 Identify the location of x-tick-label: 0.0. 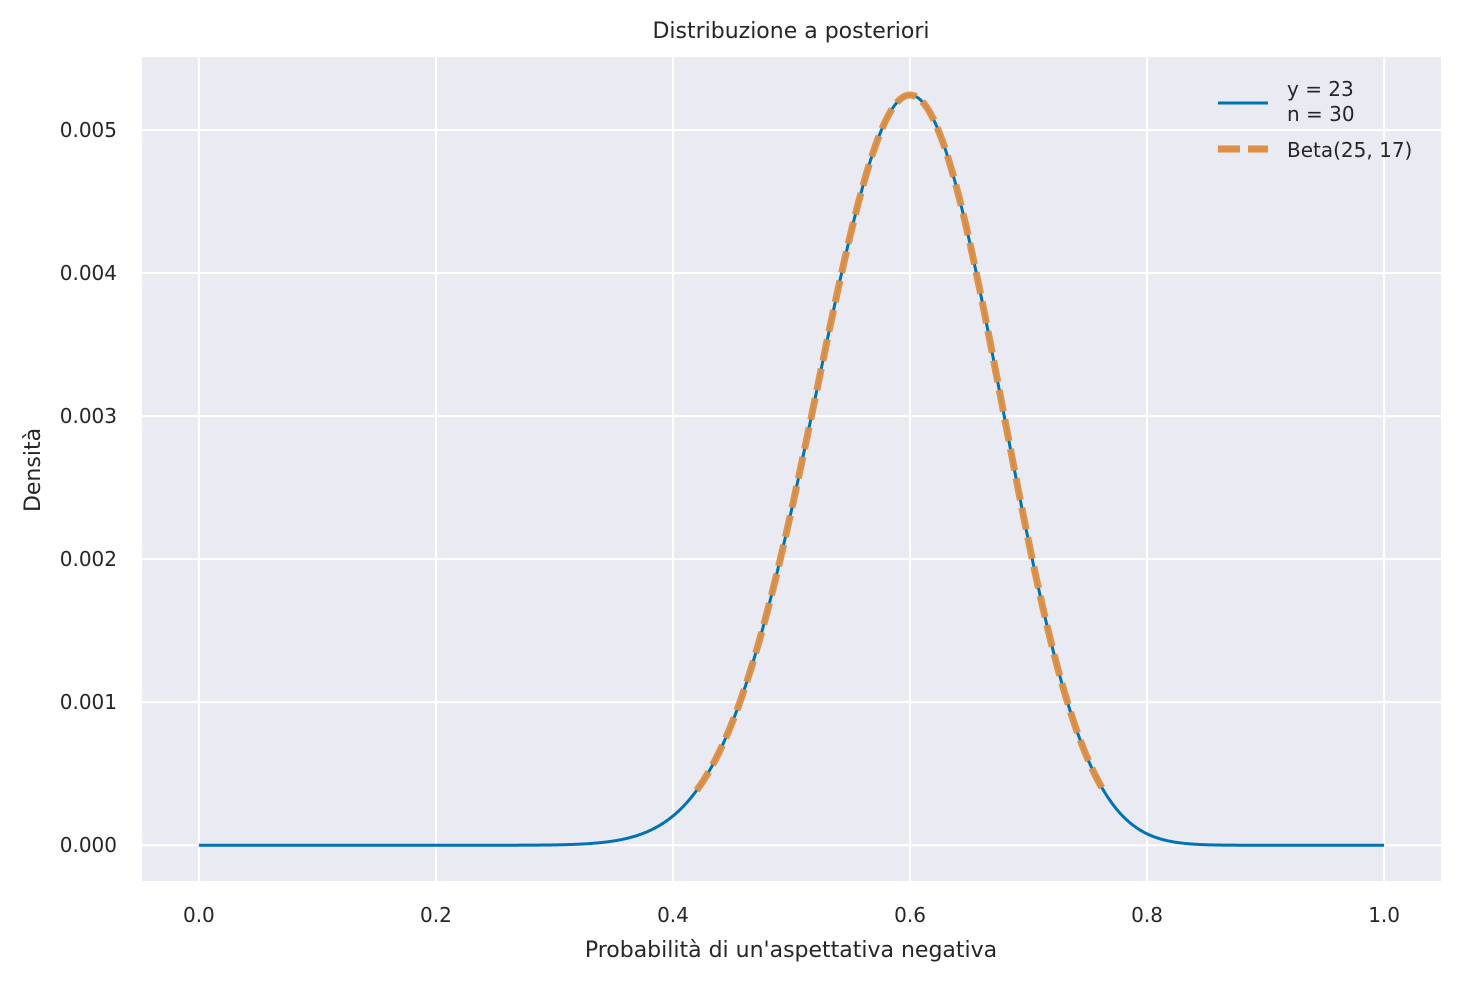
(199, 915).